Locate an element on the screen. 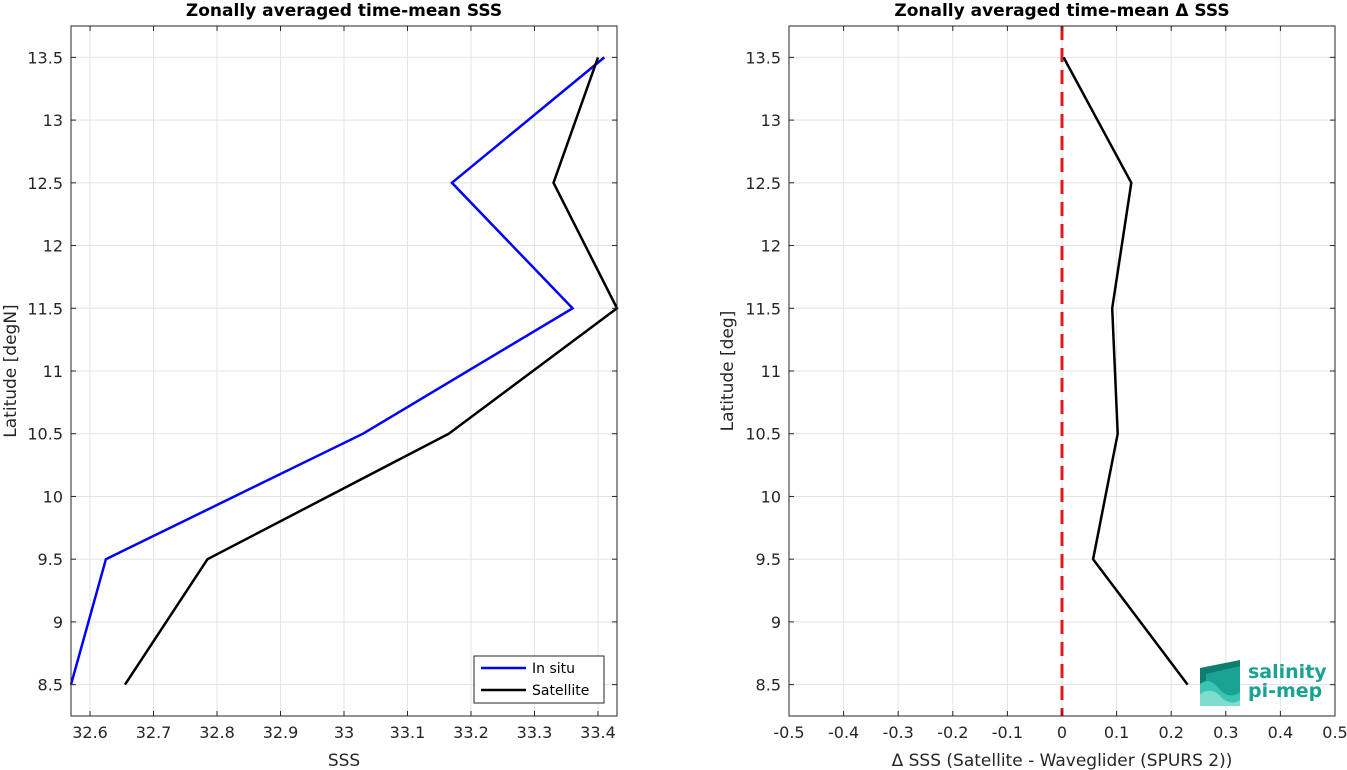  x-tick-label: -0.4 is located at coordinates (843, 732).